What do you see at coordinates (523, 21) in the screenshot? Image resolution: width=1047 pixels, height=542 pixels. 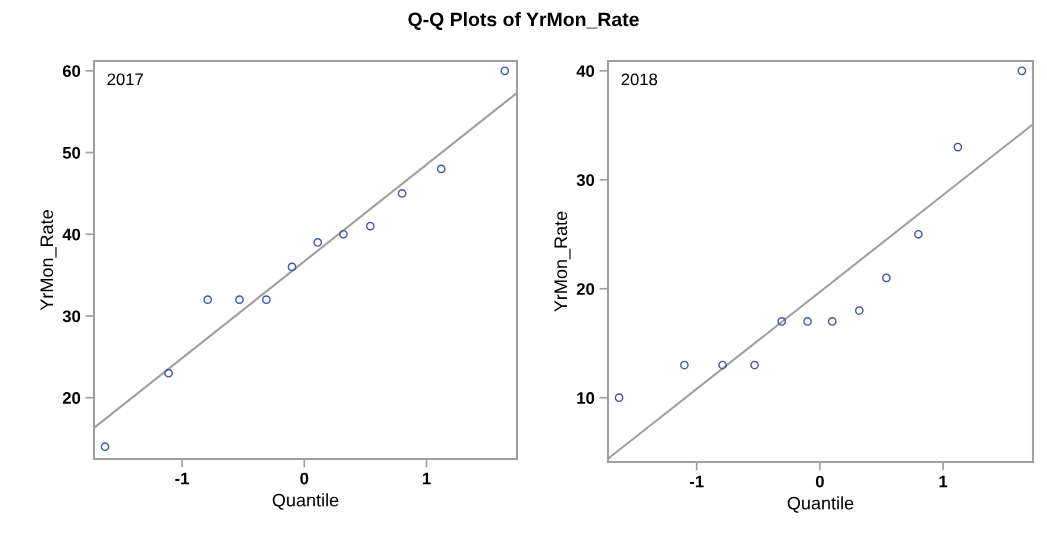 I see `chart-title: Q-Q Plots of YrMon_Rate` at bounding box center [523, 21].